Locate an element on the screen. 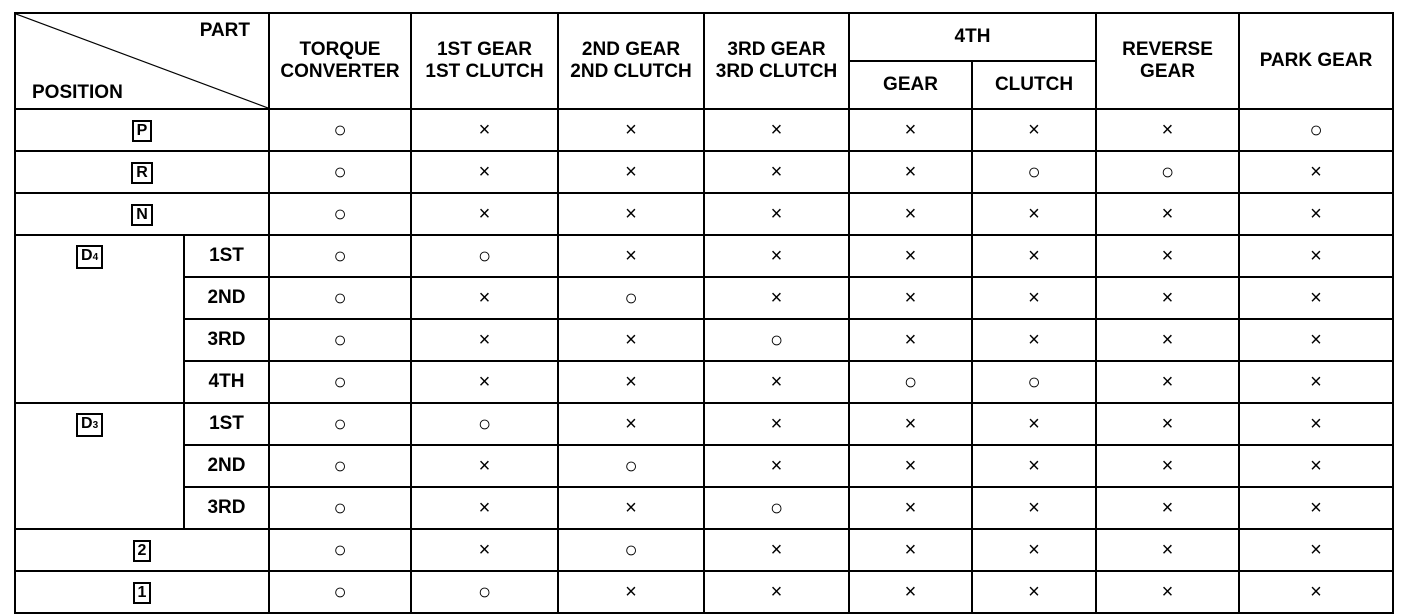 The height and width of the screenshot is (614, 1408). corner-header: PART POSITION is located at coordinates (142, 61).